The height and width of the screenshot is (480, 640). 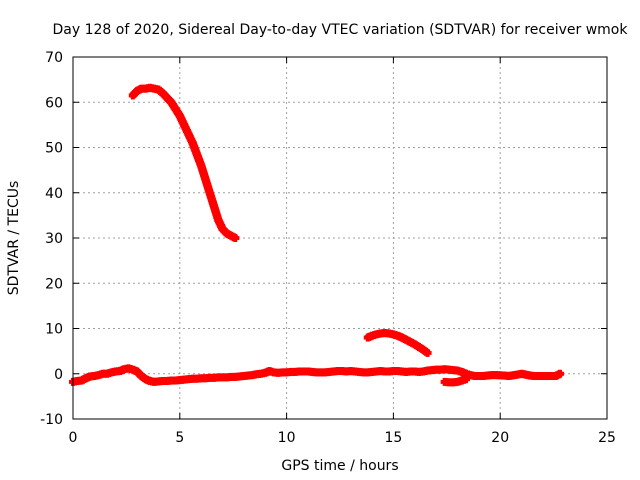 What do you see at coordinates (393, 438) in the screenshot?
I see `x-tick-label: 15` at bounding box center [393, 438].